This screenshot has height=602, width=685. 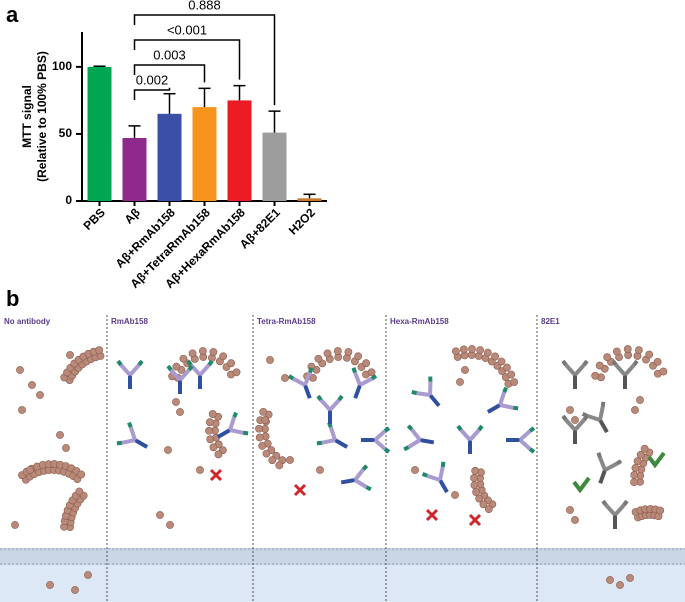 What do you see at coordinates (68, 200) in the screenshot?
I see `y-tick-label: 0` at bounding box center [68, 200].